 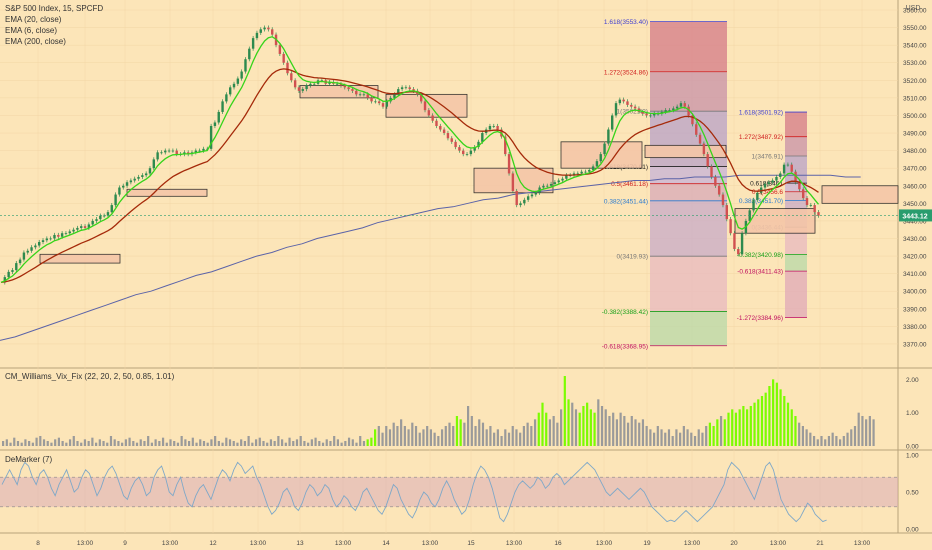 What do you see at coordinates (912, 456) in the screenshot?
I see `demarker-tick-label: 1.00` at bounding box center [912, 456].